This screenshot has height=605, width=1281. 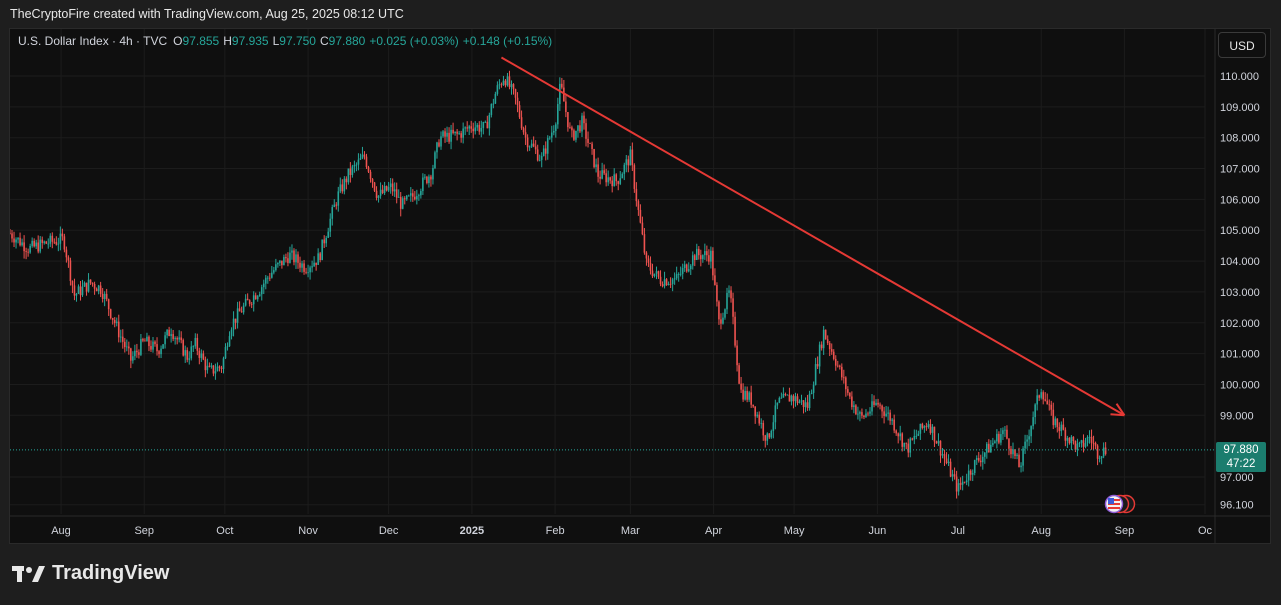 What do you see at coordinates (224, 531) in the screenshot?
I see `x-tick-label: Oct` at bounding box center [224, 531].